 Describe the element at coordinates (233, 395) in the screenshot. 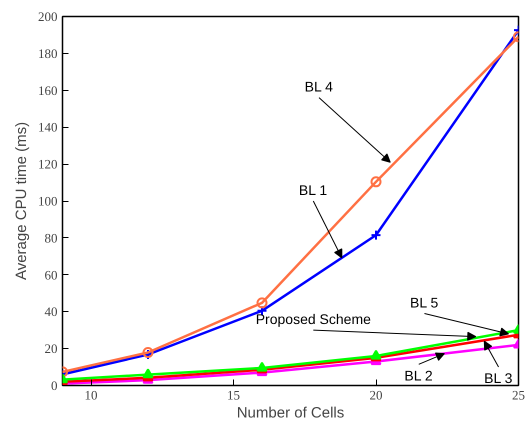

I see `x-tick-label: 15` at that location.